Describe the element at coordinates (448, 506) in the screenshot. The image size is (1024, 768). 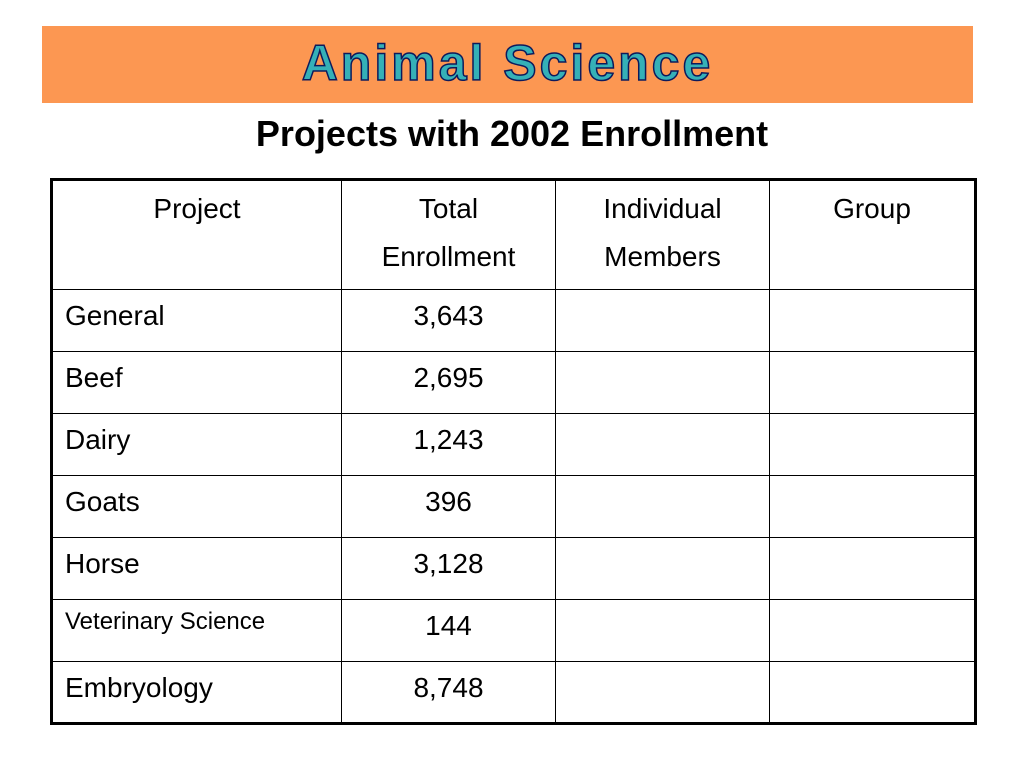
I see `cell-total-enrollment: 396` at that location.